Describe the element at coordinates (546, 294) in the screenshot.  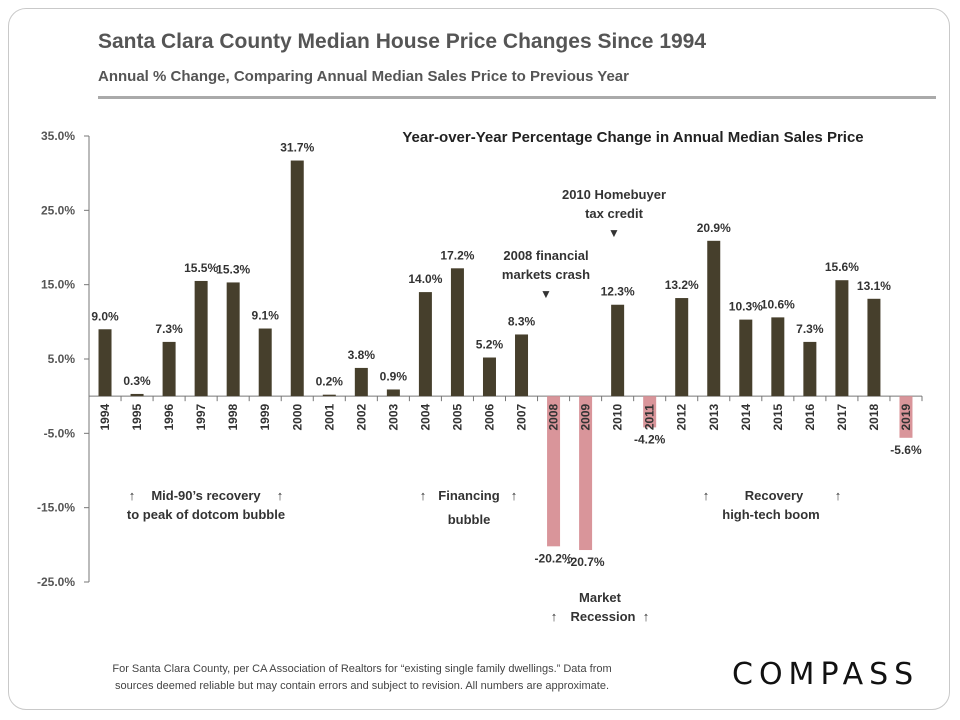
I see `annotation-crash-marker: ▼` at that location.